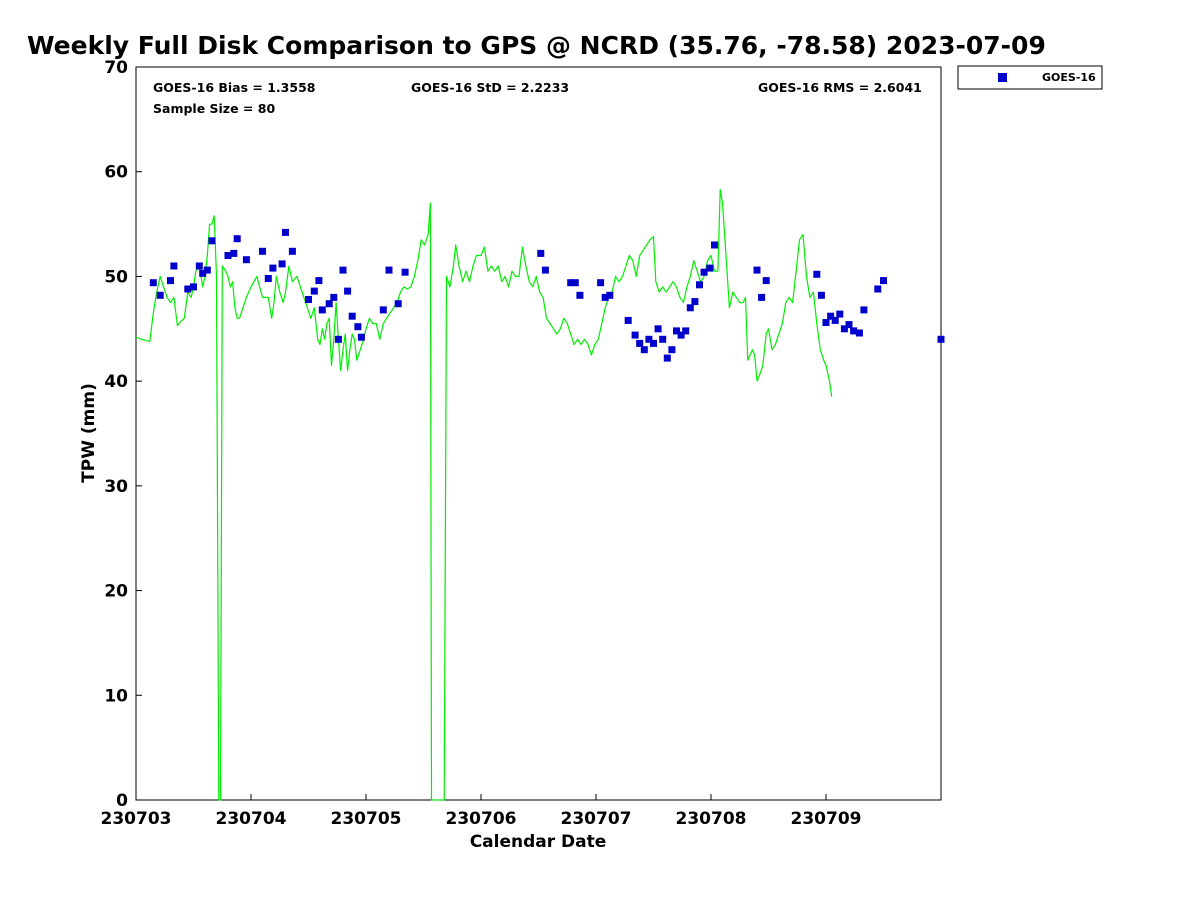 This screenshot has height=900, width=1200. I want to click on y-tick-label: 10, so click(116, 696).